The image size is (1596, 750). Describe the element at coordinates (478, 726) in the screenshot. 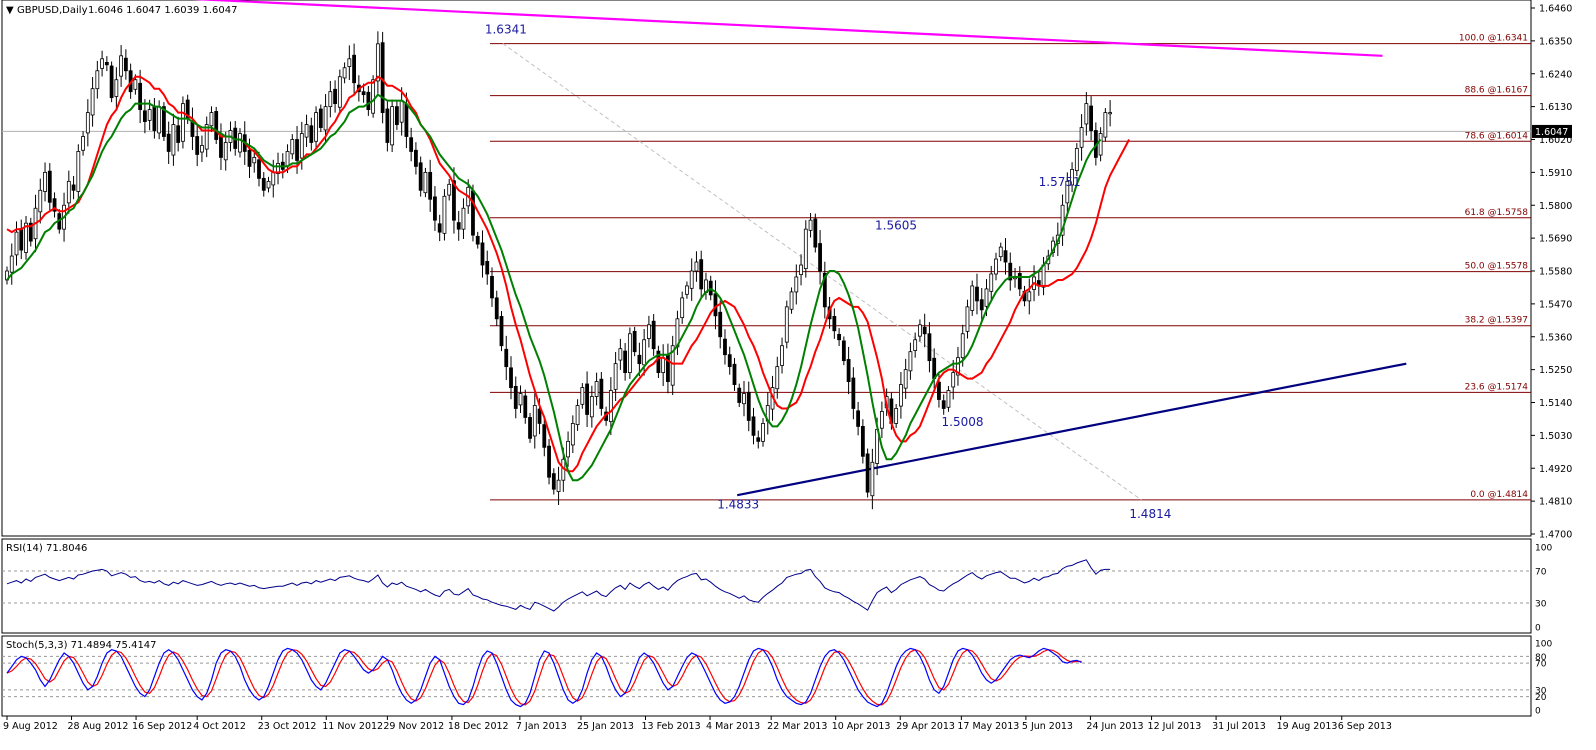

I see `time-tick-label: 18 Dec 2012` at that location.